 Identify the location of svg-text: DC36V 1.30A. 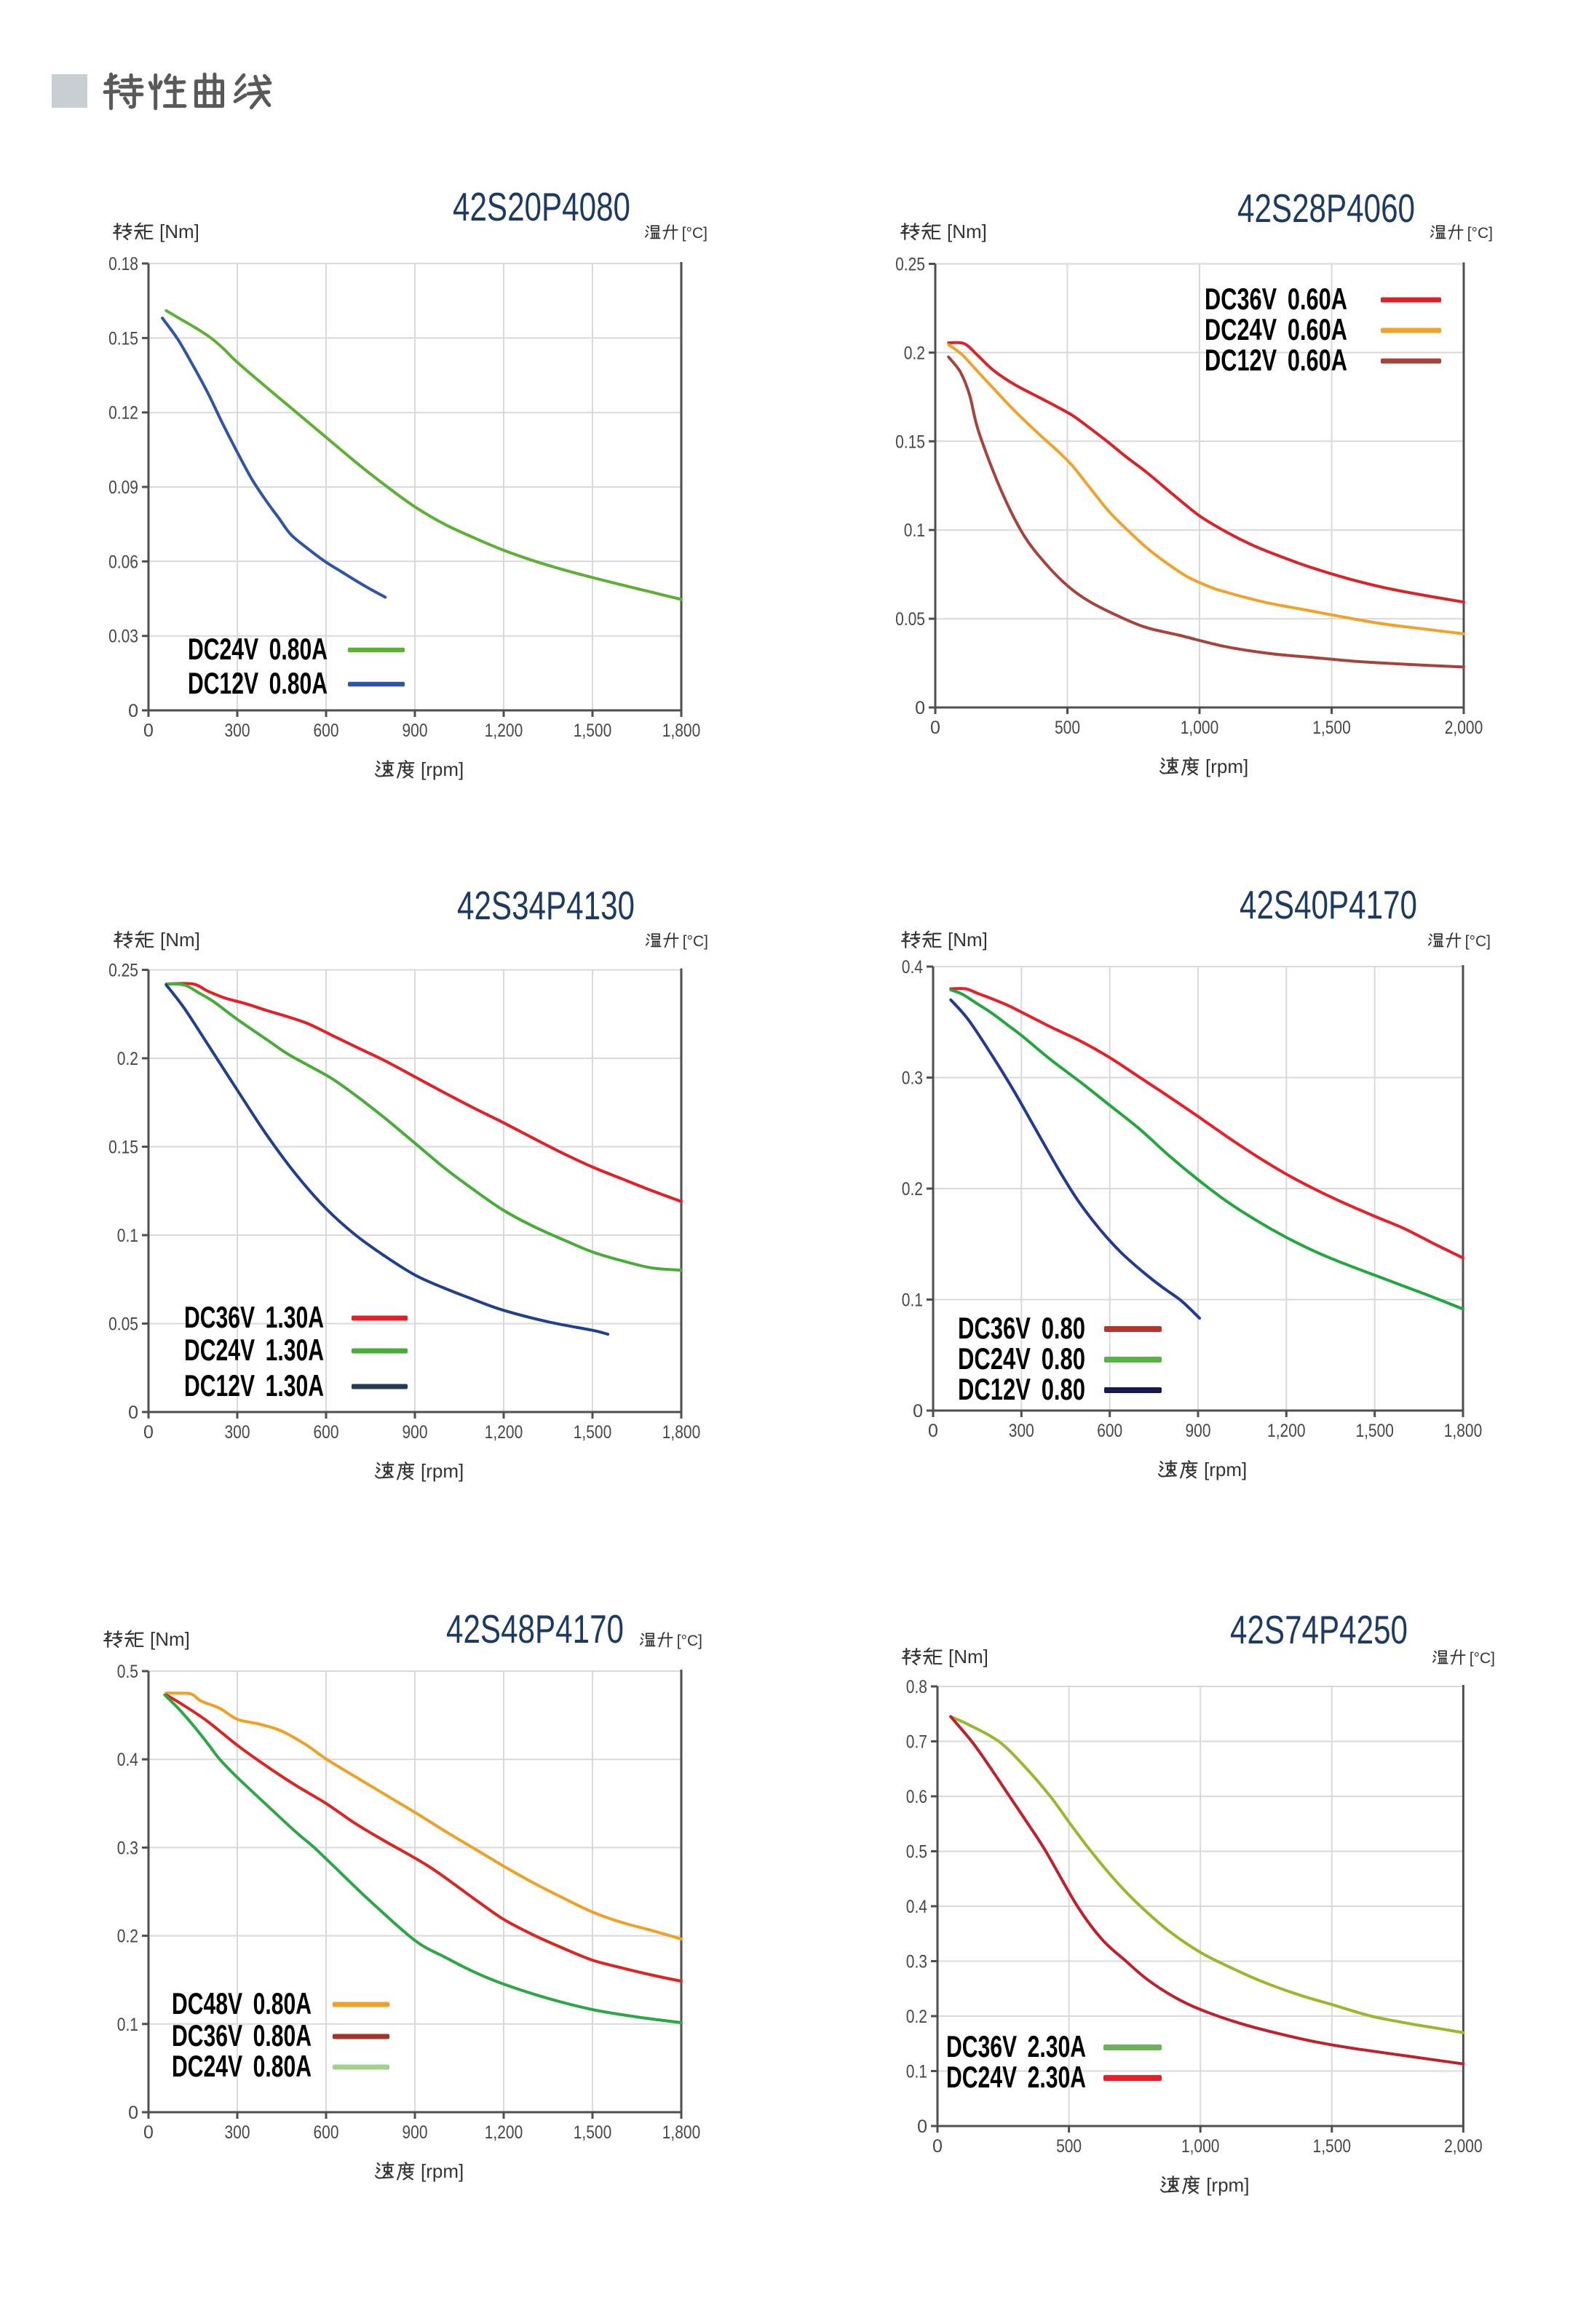
(254, 1317).